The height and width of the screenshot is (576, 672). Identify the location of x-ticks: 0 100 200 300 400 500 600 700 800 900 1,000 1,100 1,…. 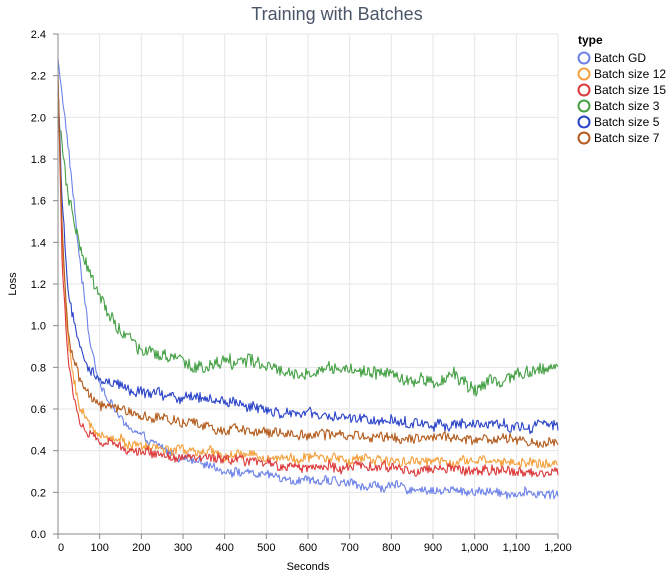
(314, 544).